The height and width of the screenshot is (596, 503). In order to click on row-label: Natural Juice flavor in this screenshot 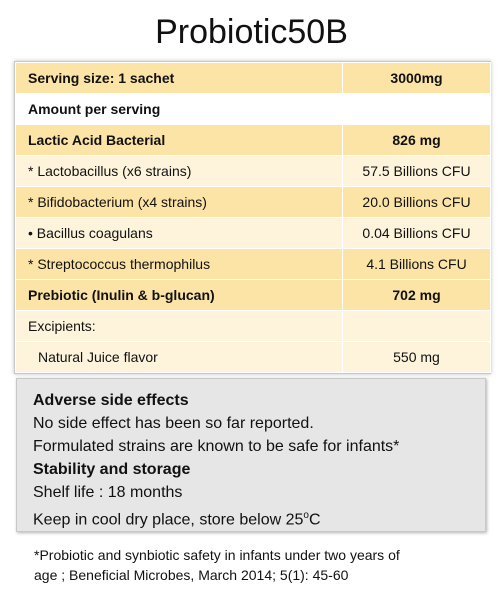, I will do `click(179, 357)`.